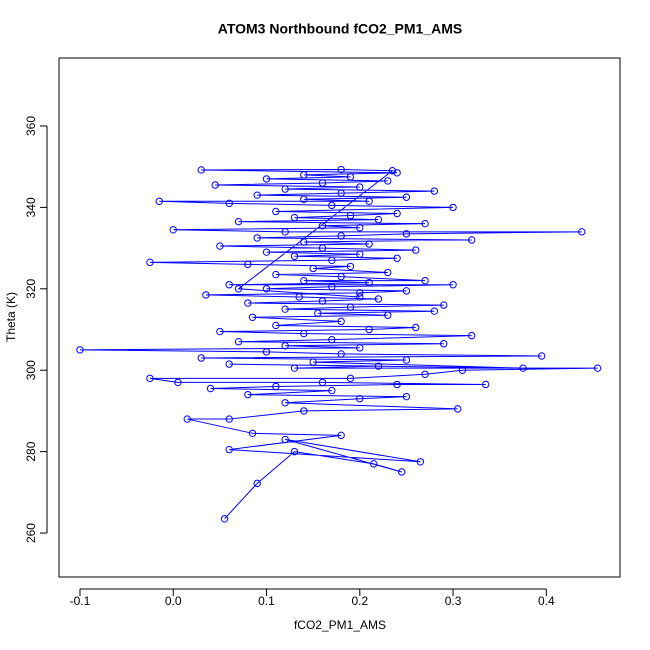  What do you see at coordinates (266, 601) in the screenshot?
I see `x-tick-label: 0.1` at bounding box center [266, 601].